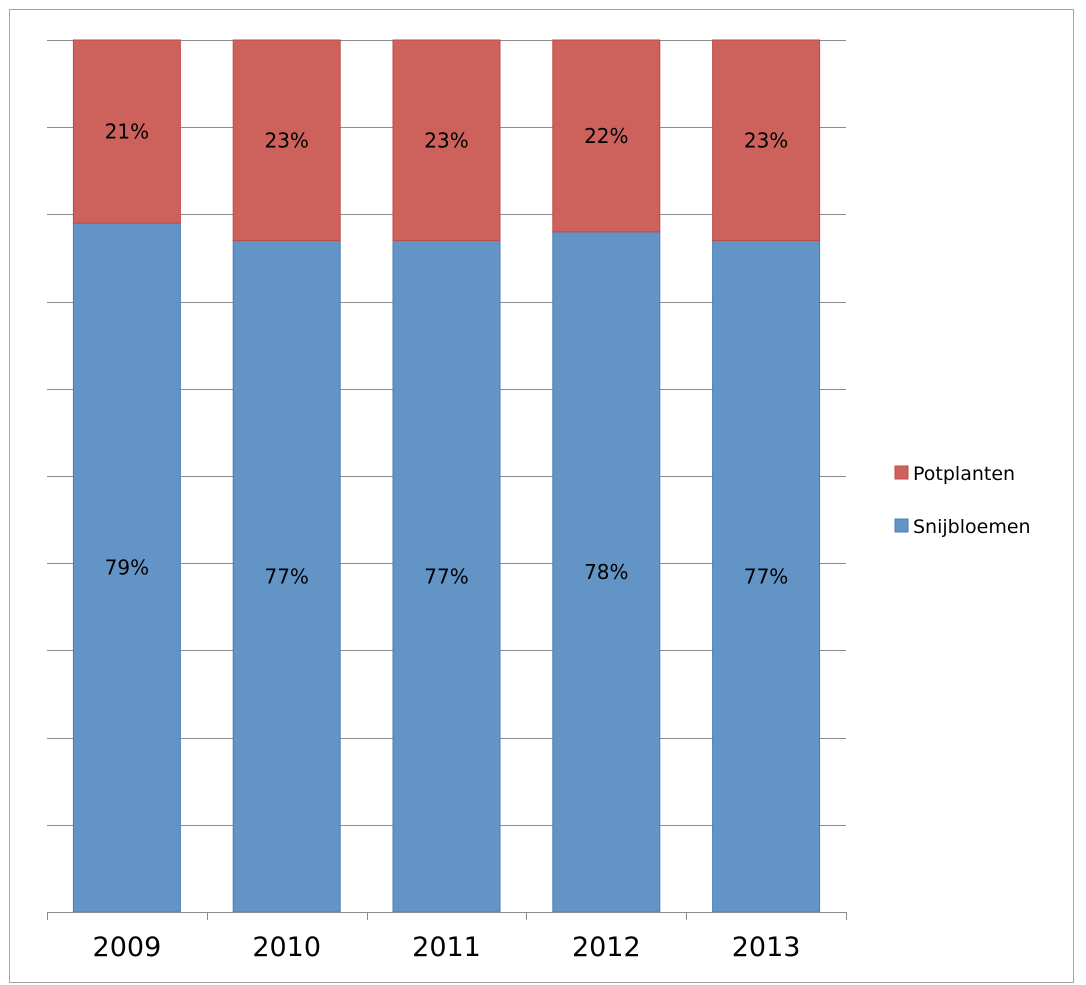  I want to click on legend-swatch-potplanten, so click(901, 472).